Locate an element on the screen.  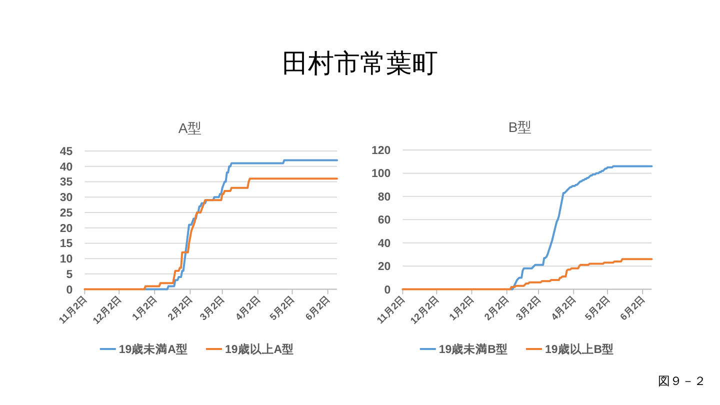
chart-title: A型 is located at coordinates (190, 128).